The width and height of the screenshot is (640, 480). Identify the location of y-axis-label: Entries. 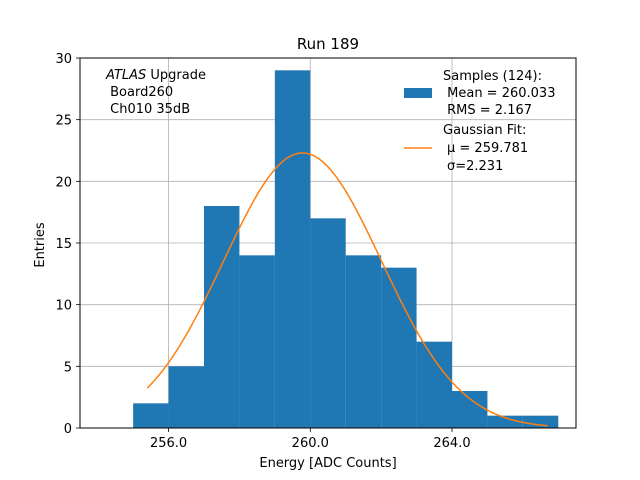
(40, 245).